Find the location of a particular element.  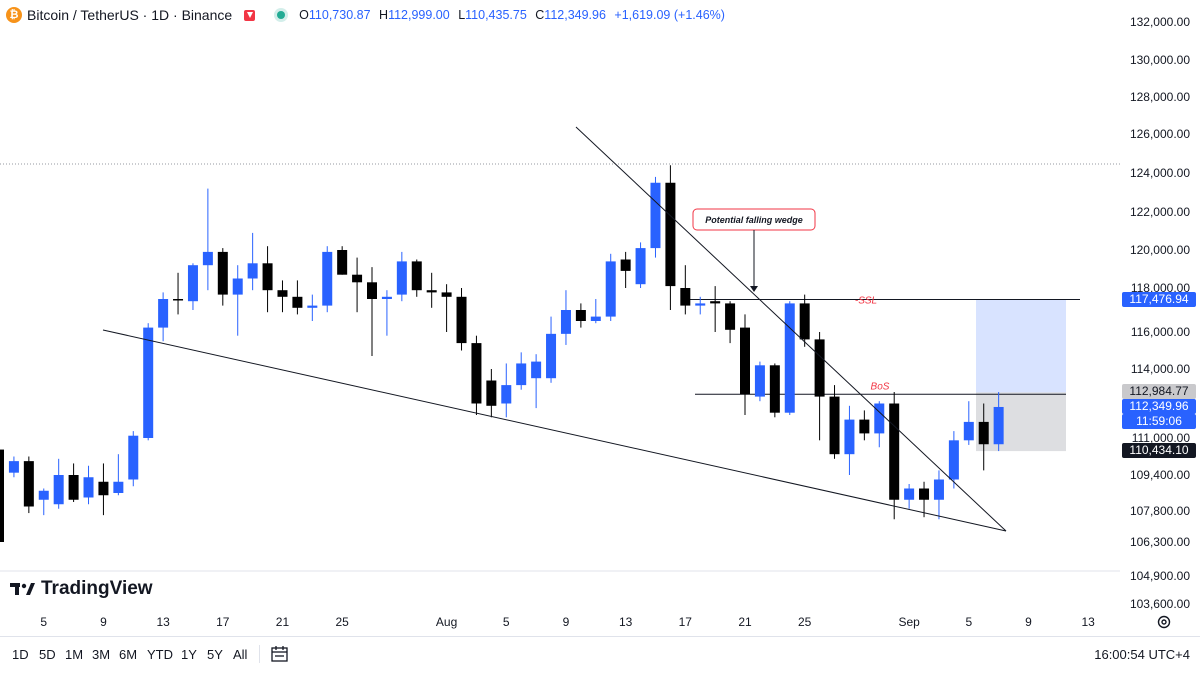

timeframe-all: All is located at coordinates (240, 654).